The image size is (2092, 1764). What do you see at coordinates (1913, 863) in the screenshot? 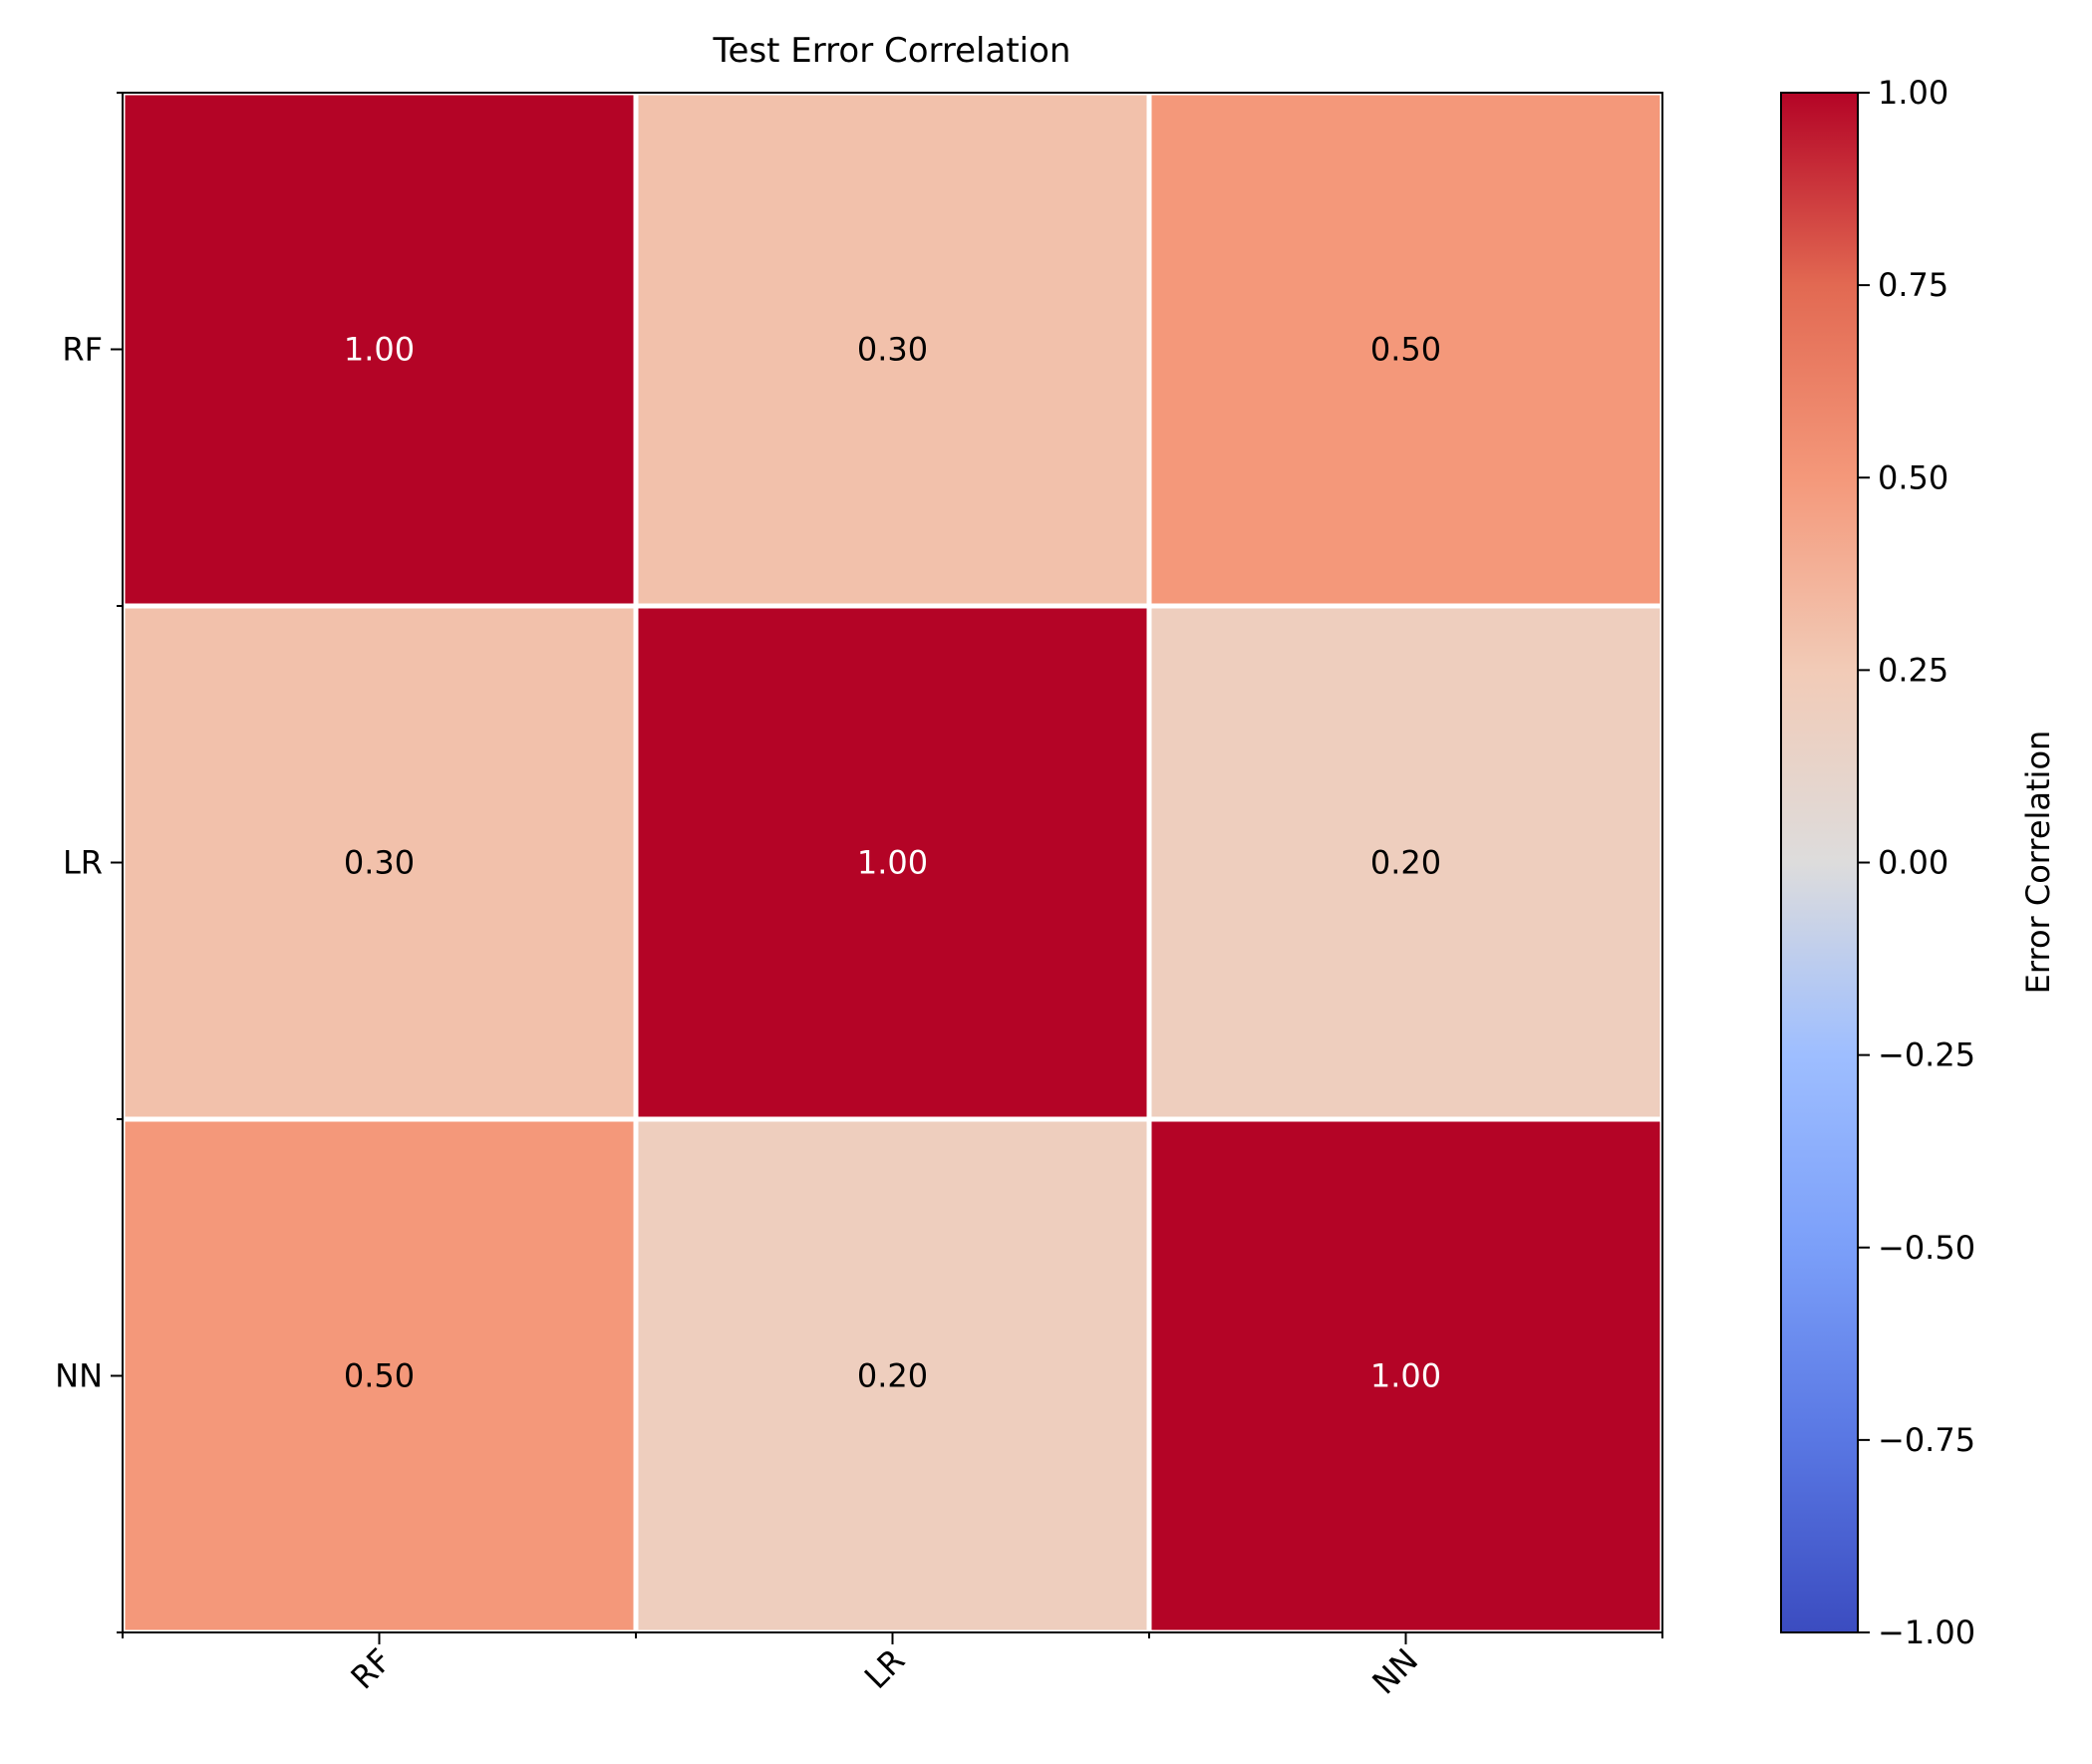
I see `colorbar-tick-label: 0.00` at bounding box center [1913, 863].